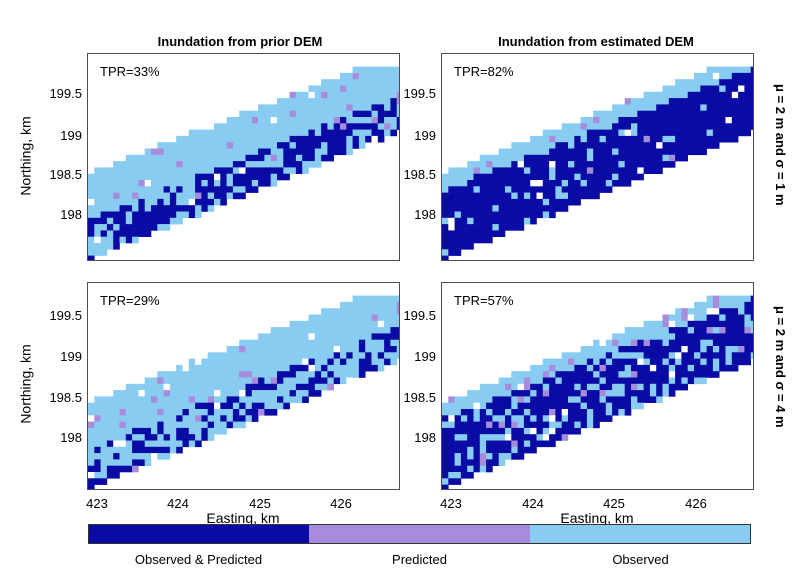 The height and width of the screenshot is (574, 800). I want to click on y-tick-label: 198.5, so click(419, 397).